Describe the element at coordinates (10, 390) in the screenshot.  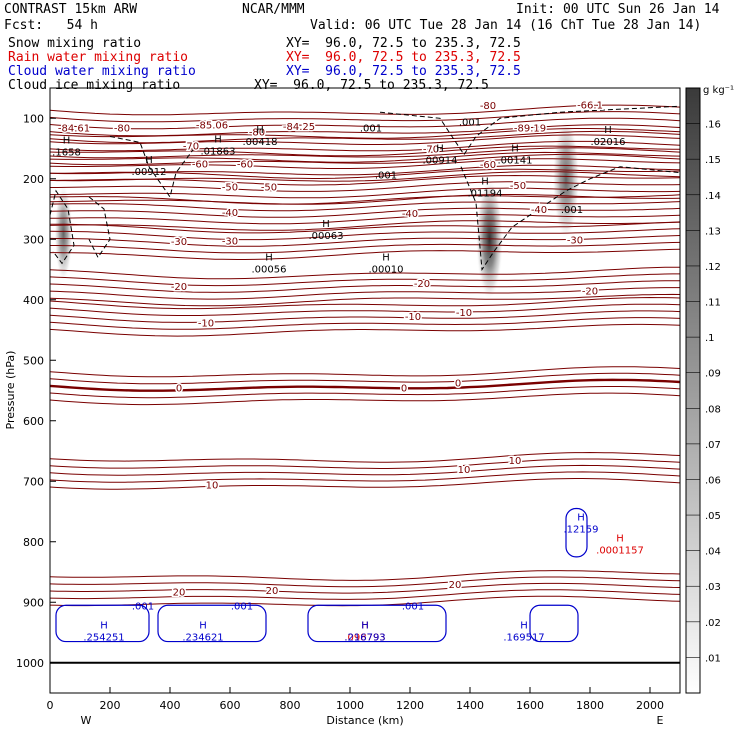
I see `y-axis-label: Pressure (hPa)` at that location.